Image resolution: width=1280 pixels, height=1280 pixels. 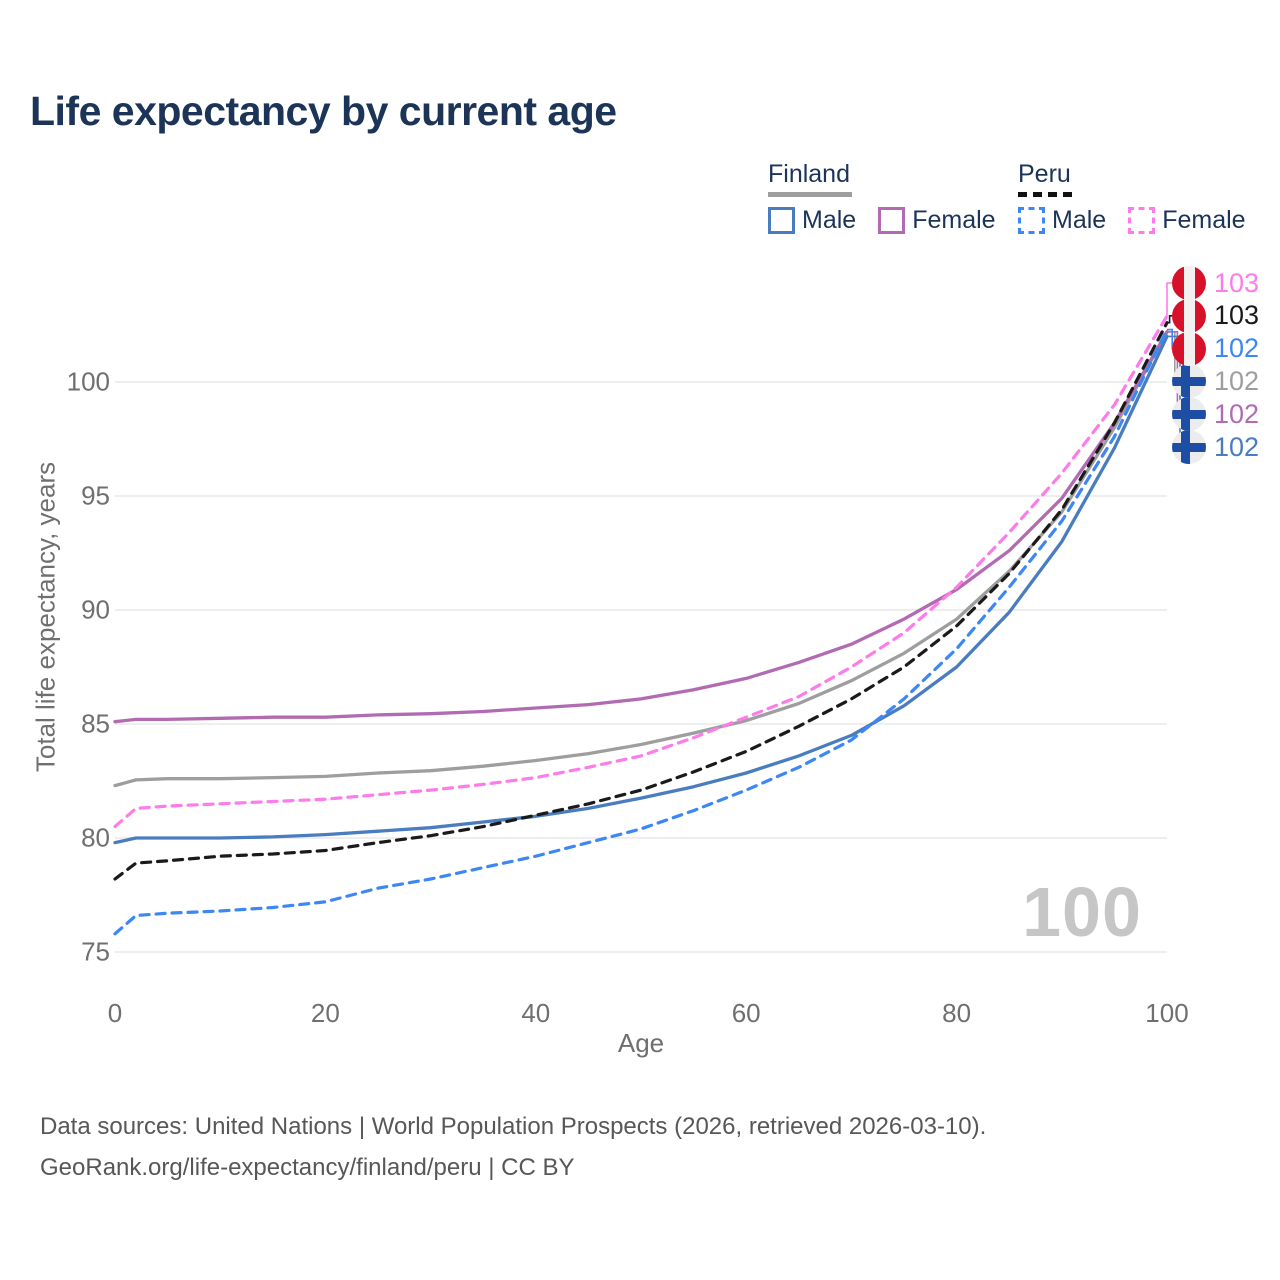 I want to click on legend-group-finland: Finland Male Female, so click(x=893, y=197).